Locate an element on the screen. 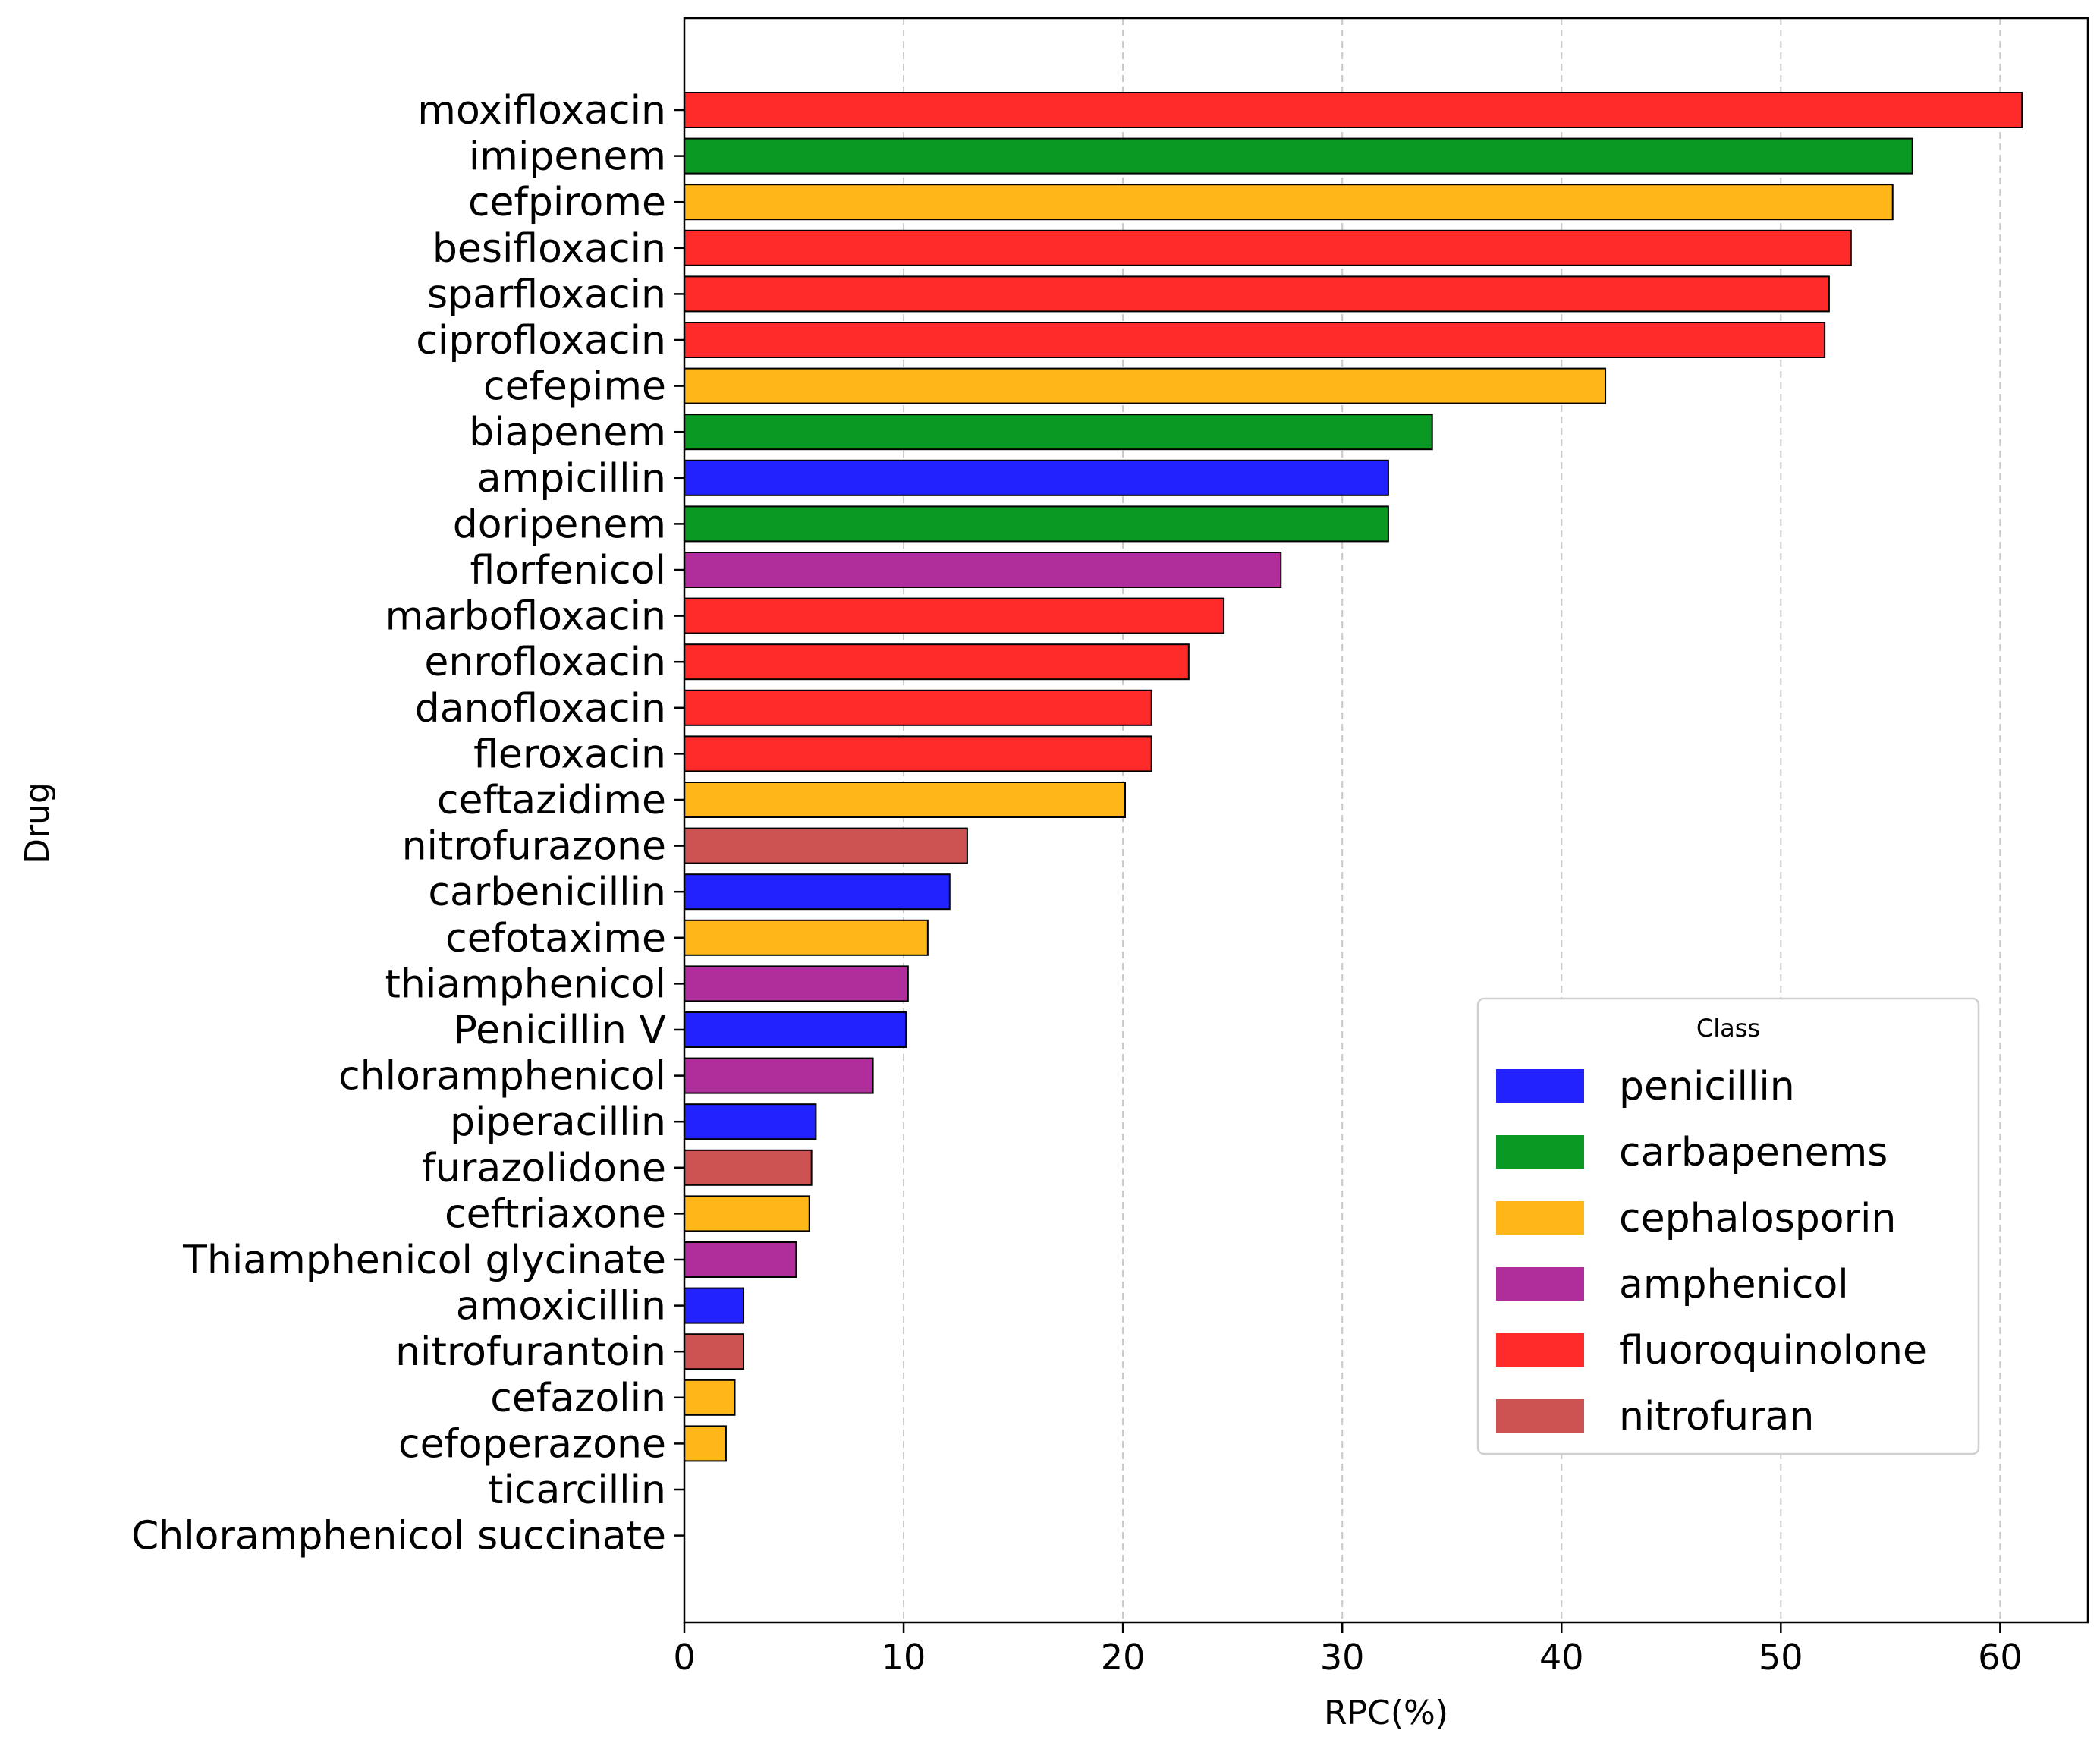 The height and width of the screenshot is (1746, 2100). legend-swatch-amphenicol is located at coordinates (1540, 1284).